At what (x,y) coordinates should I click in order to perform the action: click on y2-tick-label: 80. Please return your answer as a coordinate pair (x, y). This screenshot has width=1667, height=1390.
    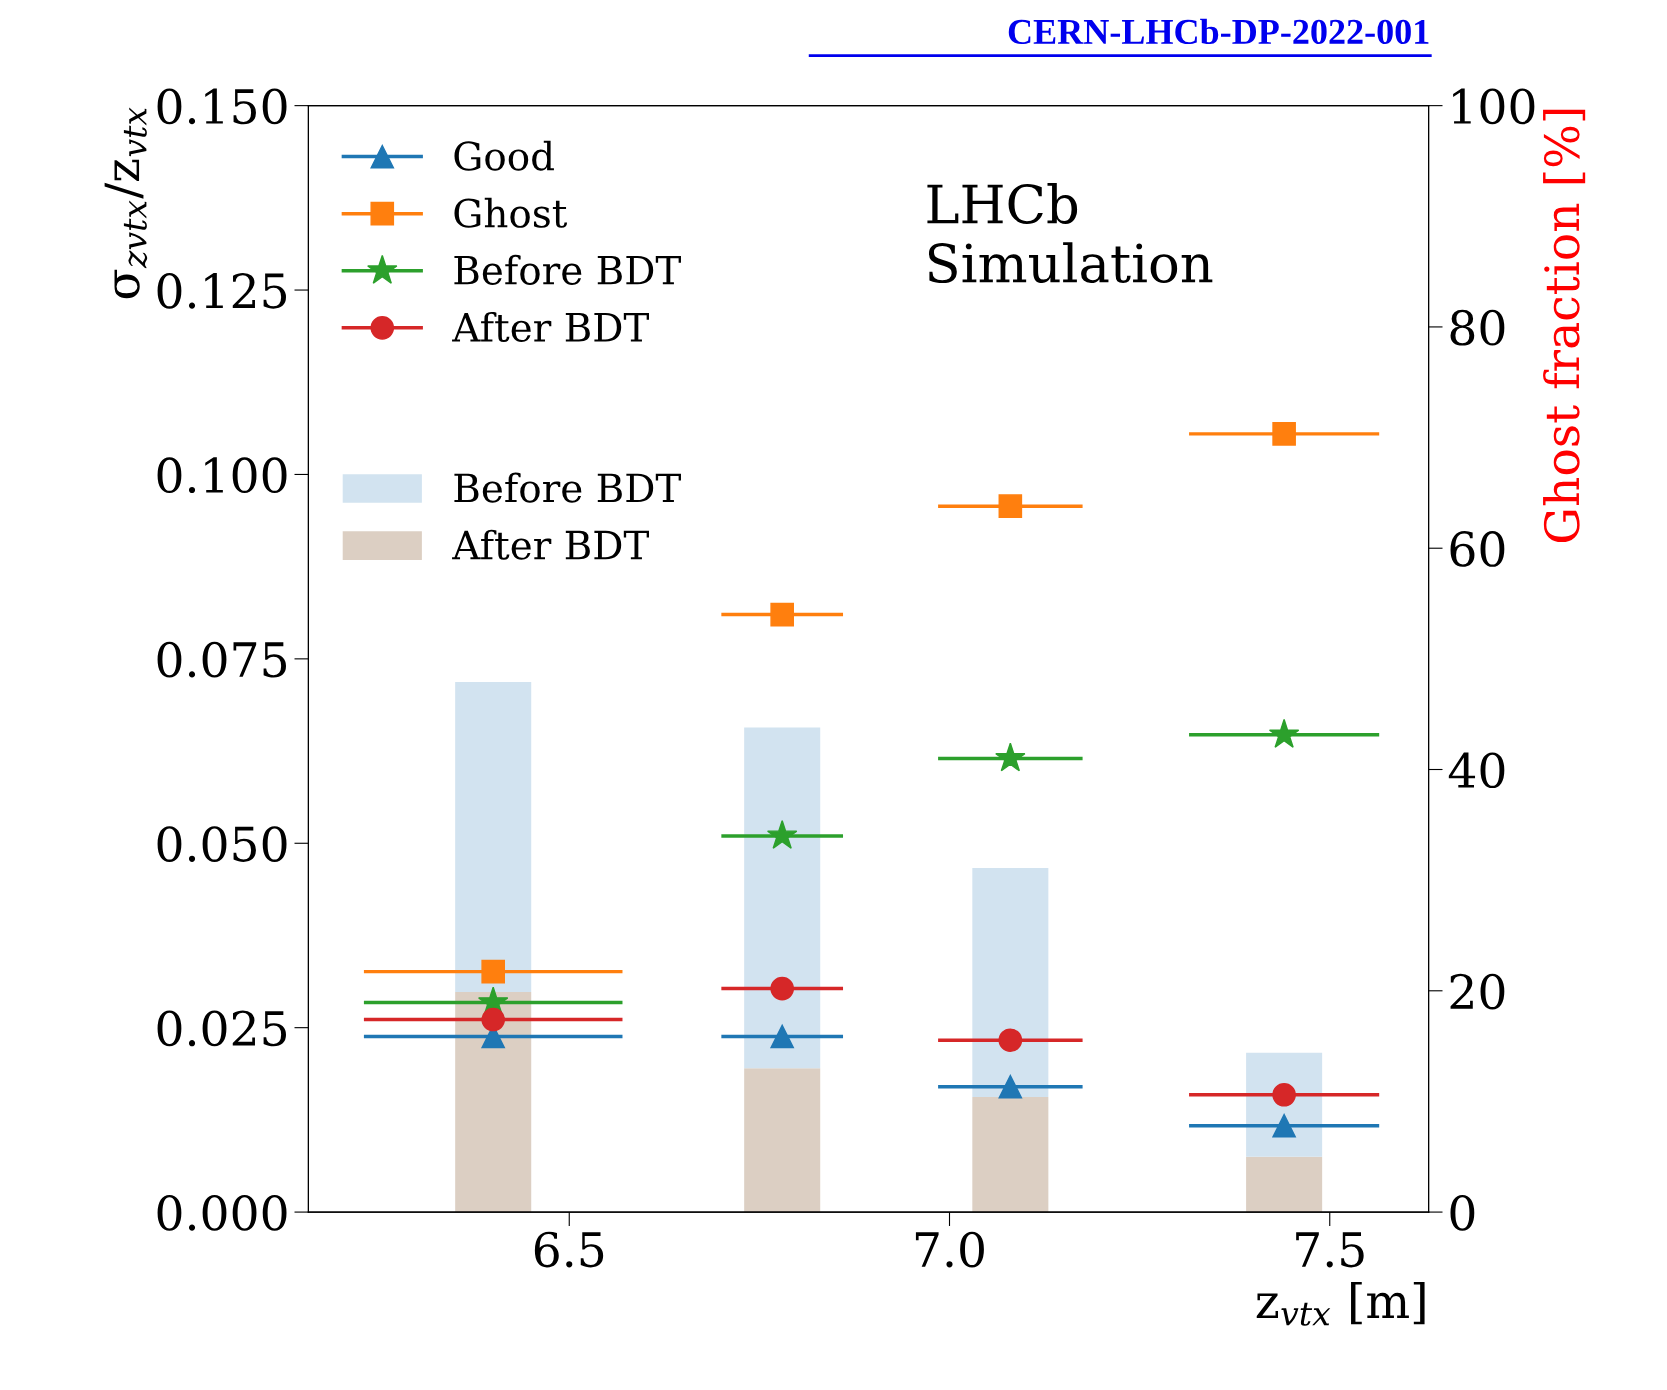
    Looking at the image, I should click on (1477, 327).